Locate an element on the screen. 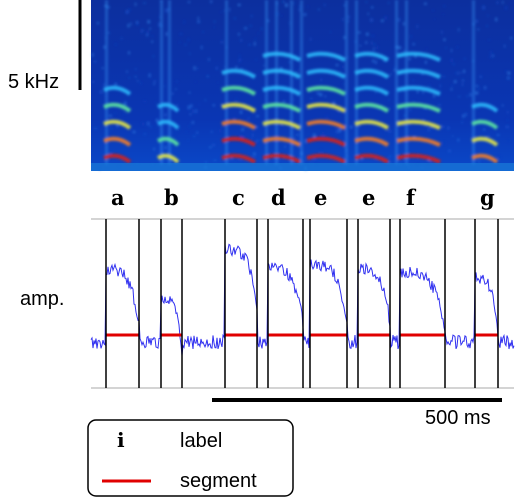  legend-box is located at coordinates (190, 458).